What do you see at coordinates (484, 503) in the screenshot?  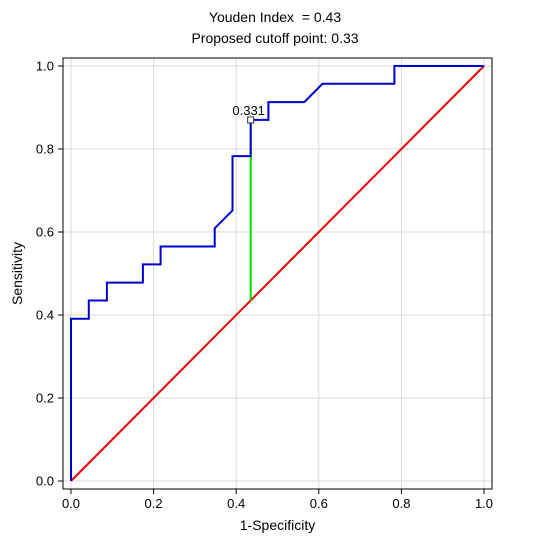 I see `x-tick-label: 1.0` at bounding box center [484, 503].